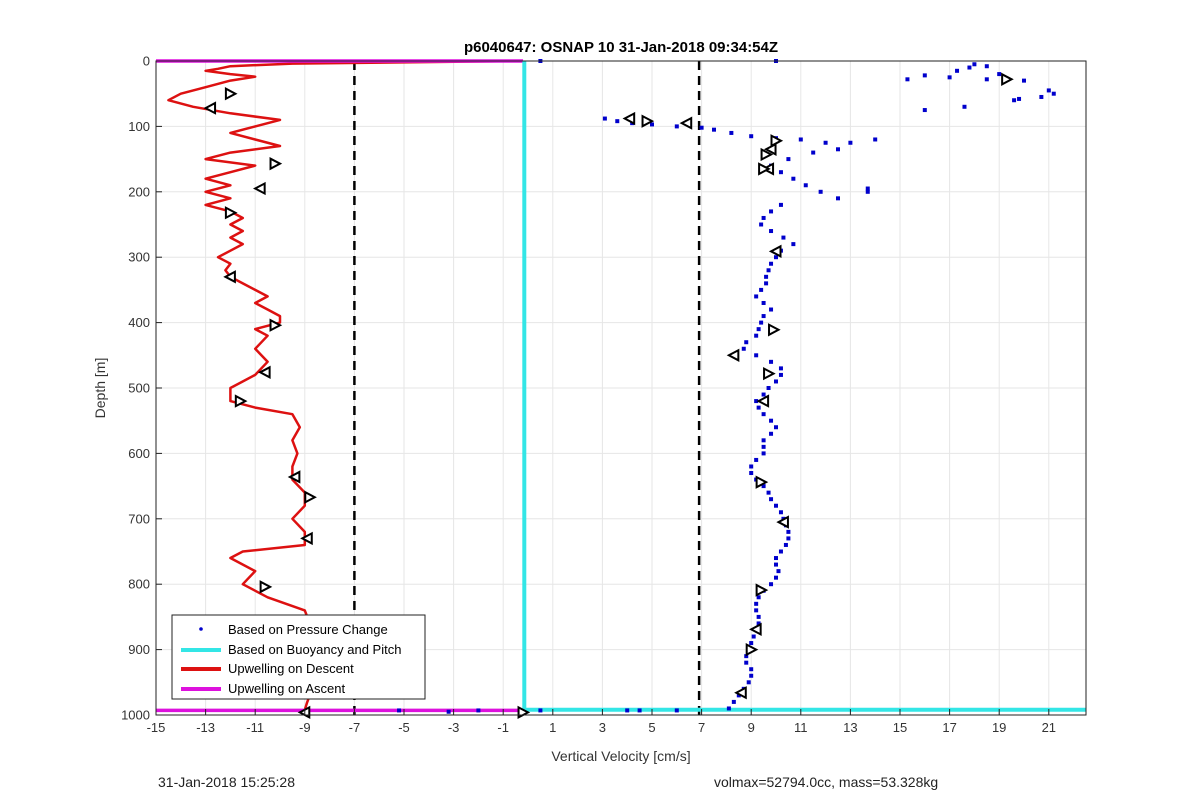  Describe the element at coordinates (226, 782) in the screenshot. I see `footer-timestamp: 31-Jan-2018 15:25:28` at that location.